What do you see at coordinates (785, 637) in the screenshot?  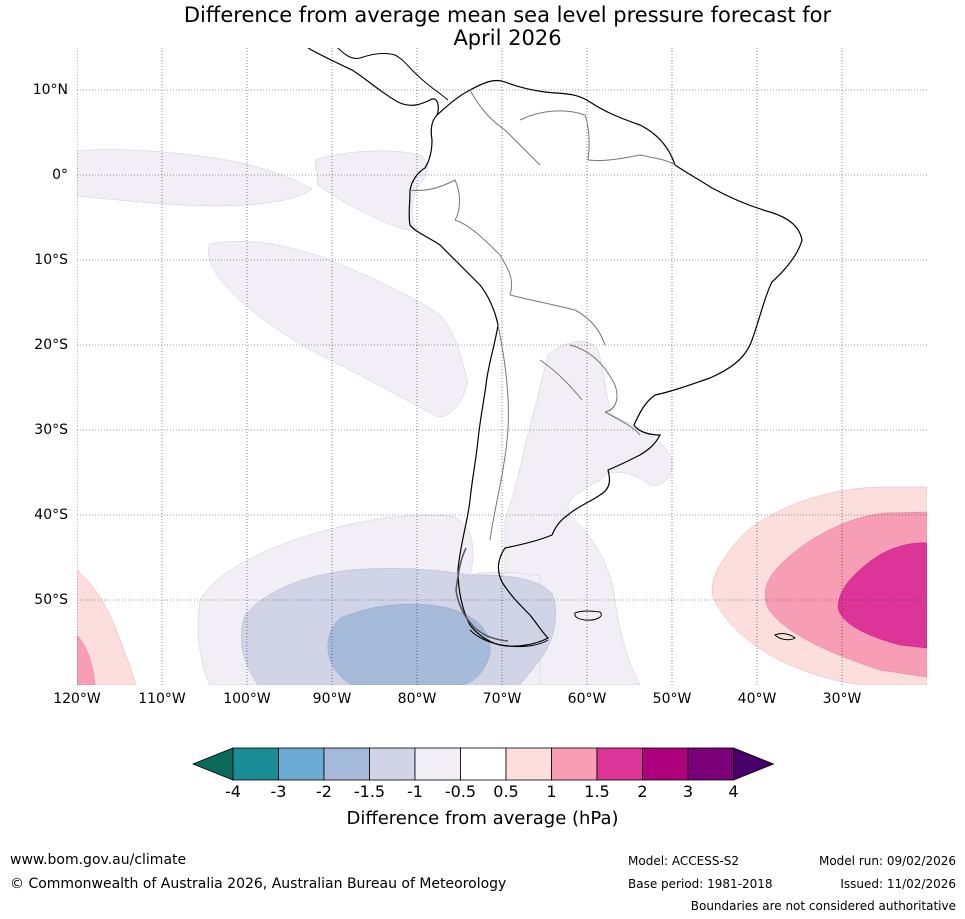 I see `coastline-south-georgia` at bounding box center [785, 637].